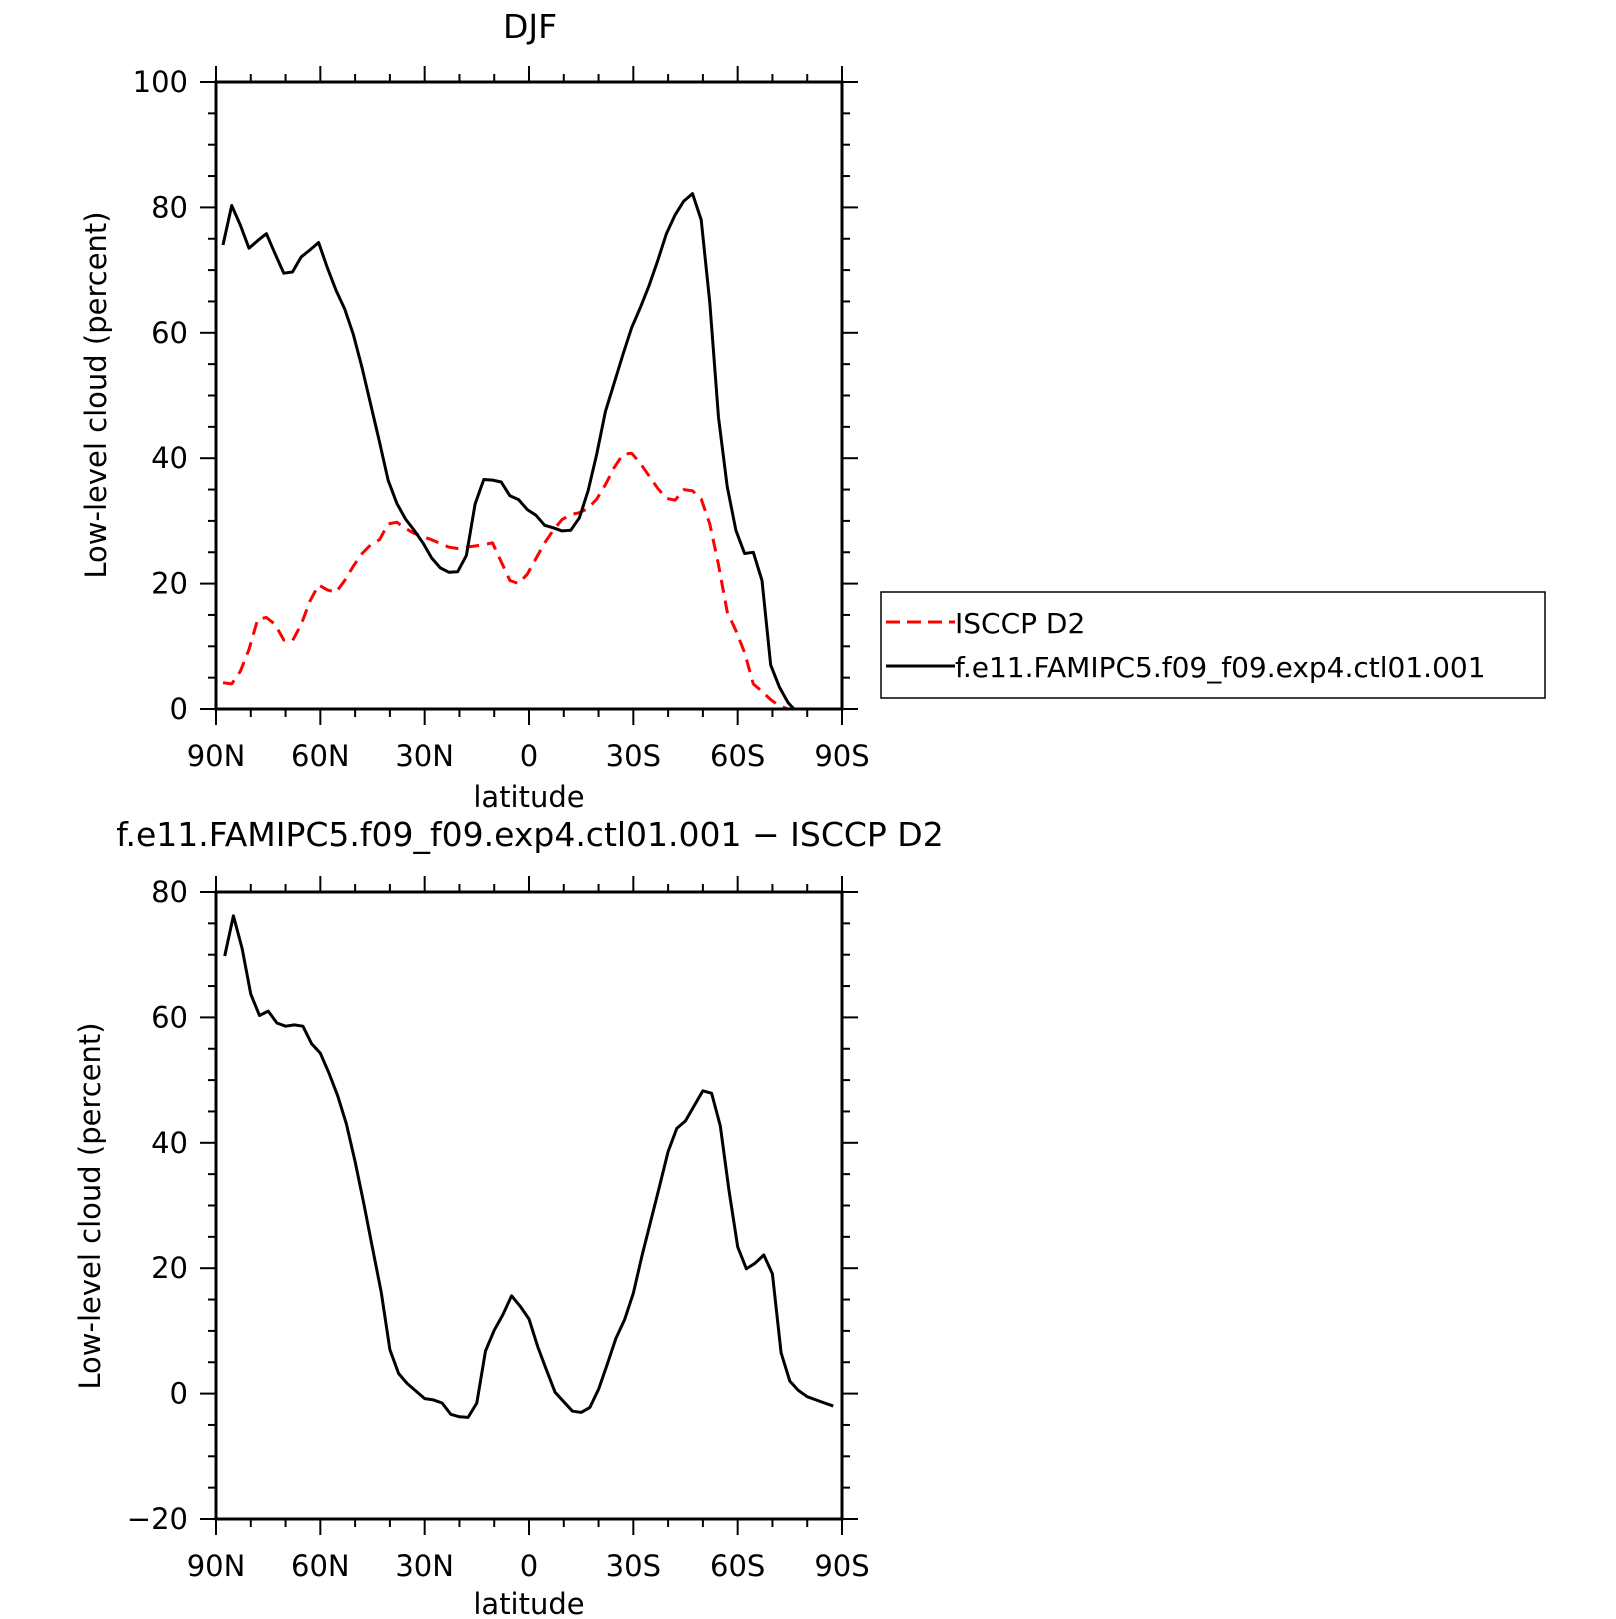 The image size is (1616, 1619). Describe the element at coordinates (157, 1519) in the screenshot. I see `bottom-ytick-label: −20` at that location.